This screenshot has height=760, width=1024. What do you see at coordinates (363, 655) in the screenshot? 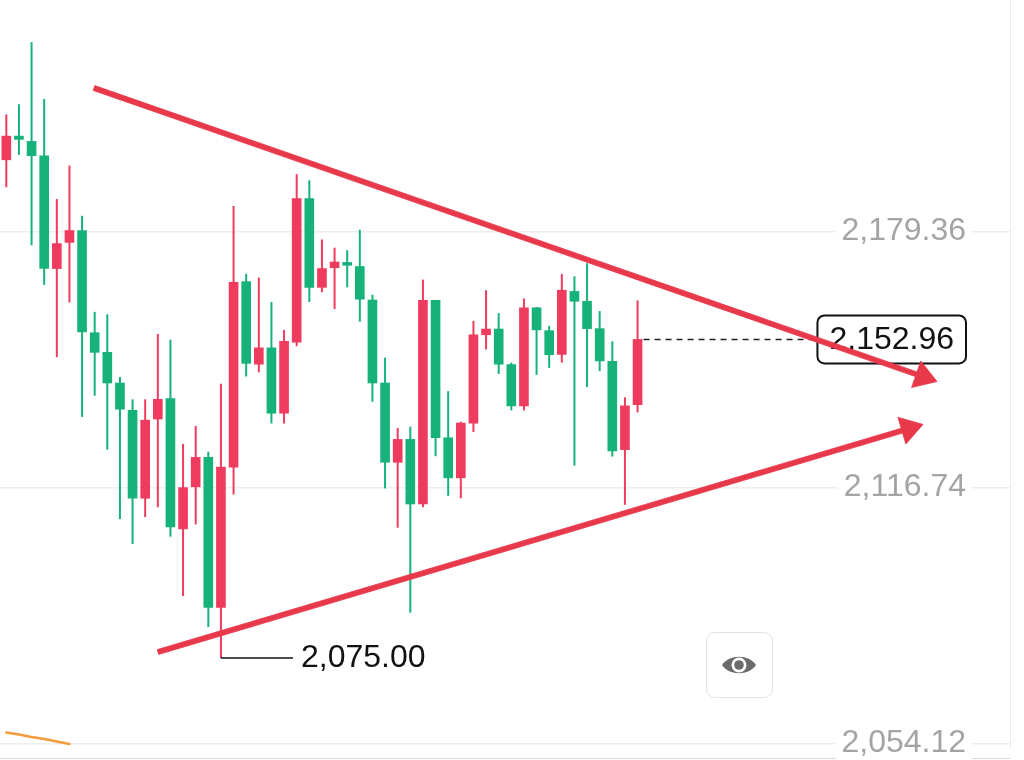
I see `annotation: 2,075.00` at bounding box center [363, 655].